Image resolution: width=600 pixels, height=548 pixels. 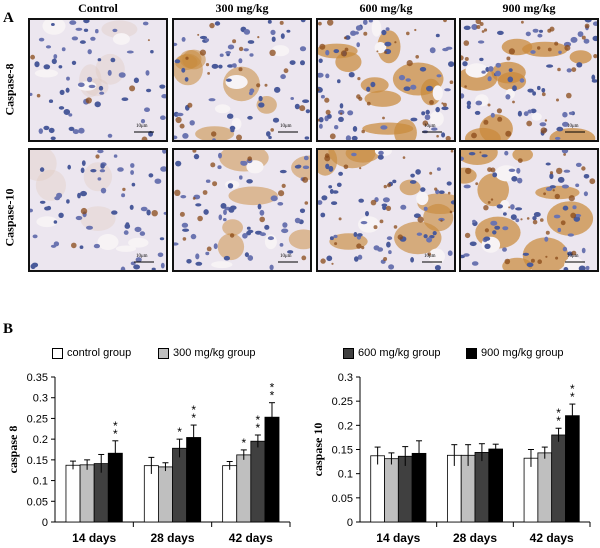 What do you see at coordinates (242, 80) in the screenshot?
I see `micrograph-caspase-8-1: 10μm` at bounding box center [242, 80].